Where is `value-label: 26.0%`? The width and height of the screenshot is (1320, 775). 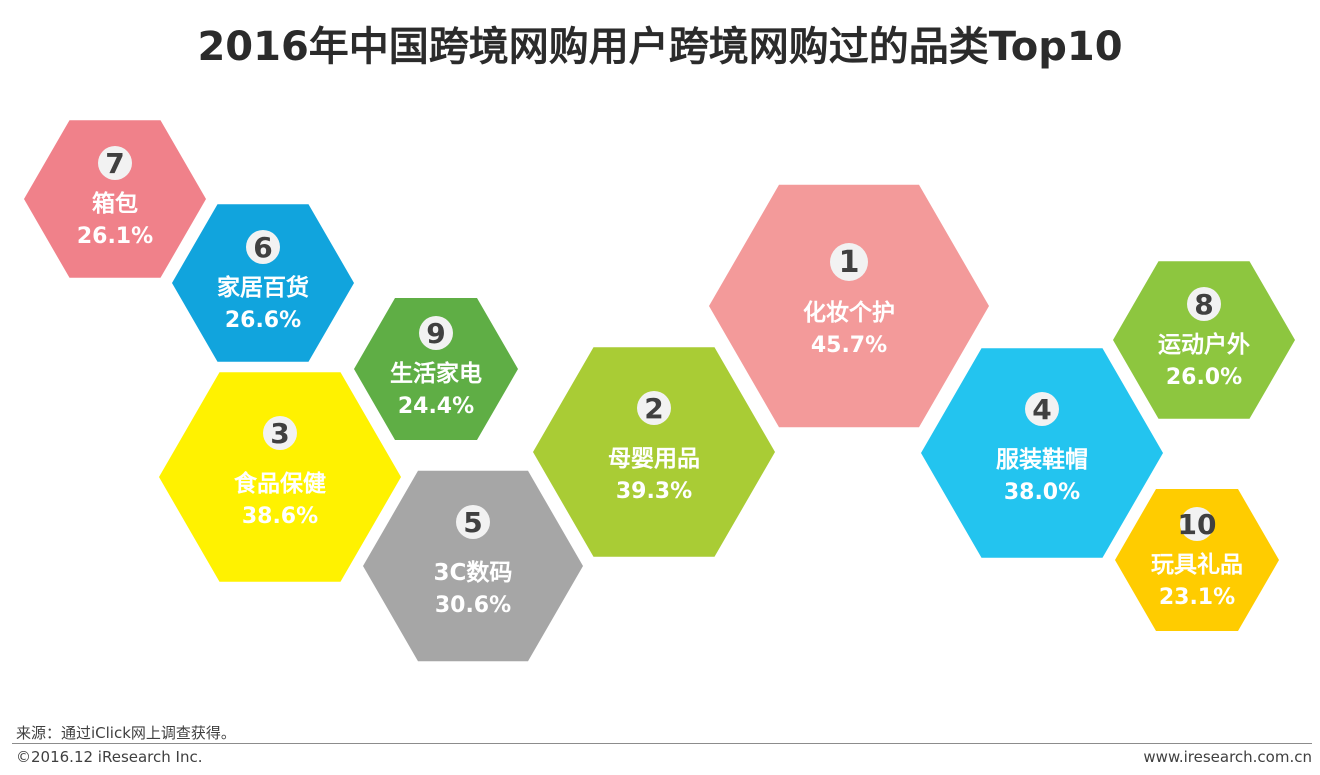
value-label: 26.0% is located at coordinates (1204, 377).